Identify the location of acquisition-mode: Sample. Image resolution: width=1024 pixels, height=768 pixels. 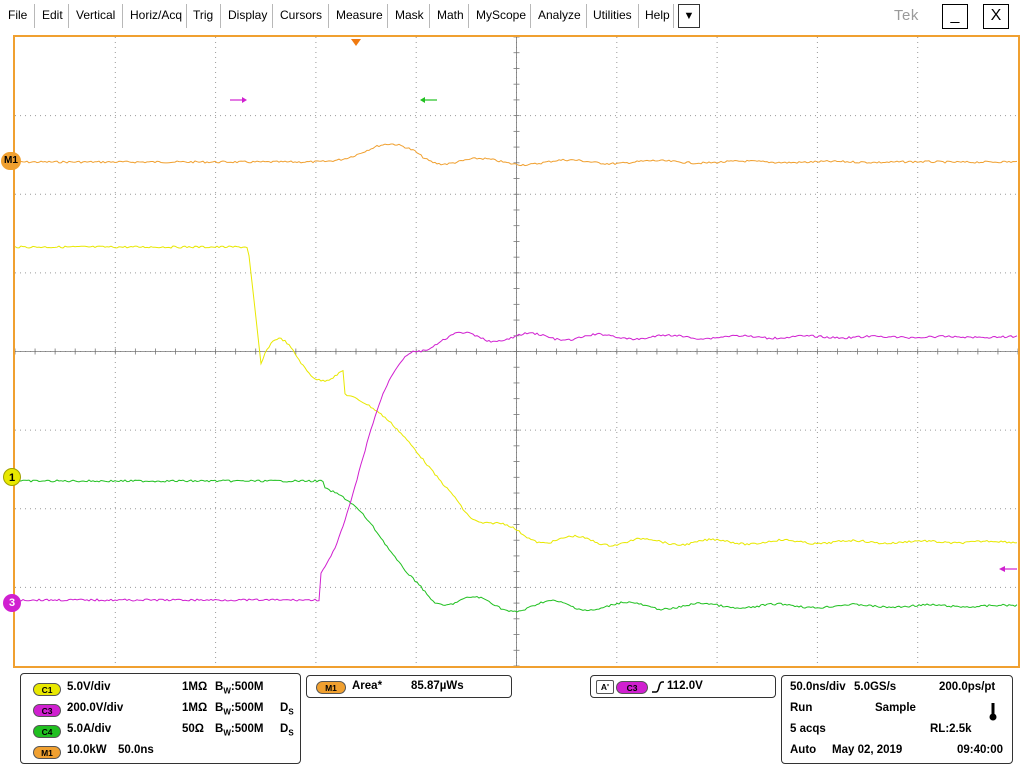
(895, 708).